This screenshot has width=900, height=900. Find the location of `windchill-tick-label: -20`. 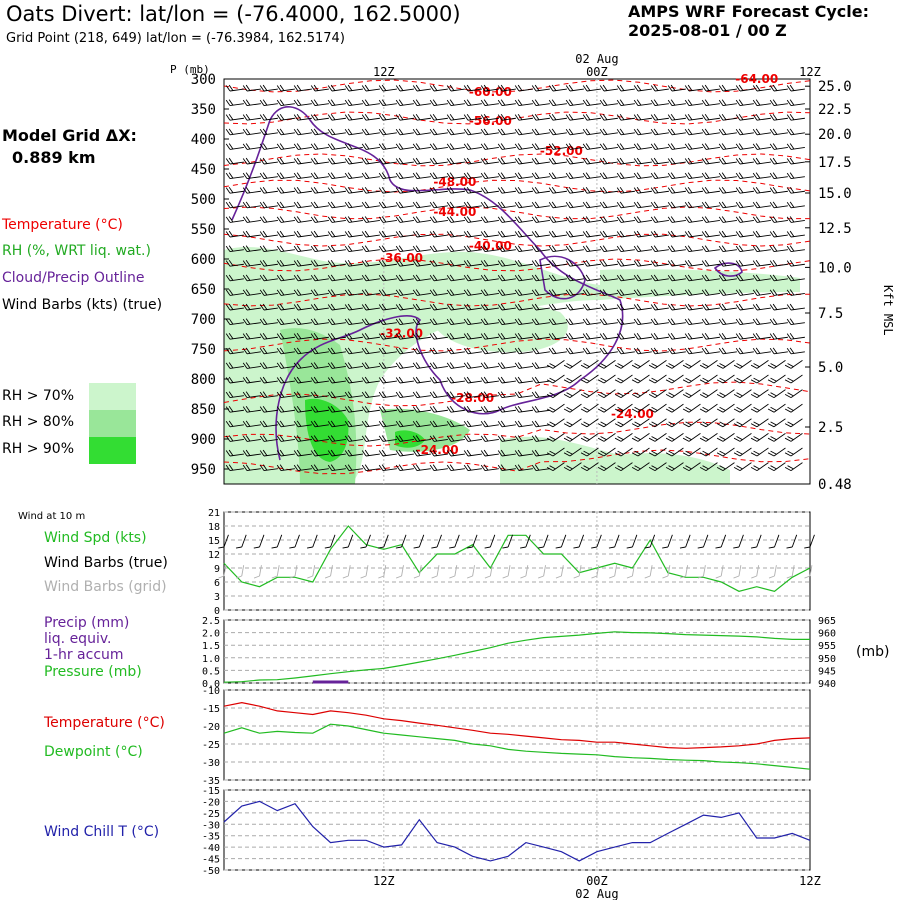

windchill-tick-label: -20 is located at coordinates (211, 802).